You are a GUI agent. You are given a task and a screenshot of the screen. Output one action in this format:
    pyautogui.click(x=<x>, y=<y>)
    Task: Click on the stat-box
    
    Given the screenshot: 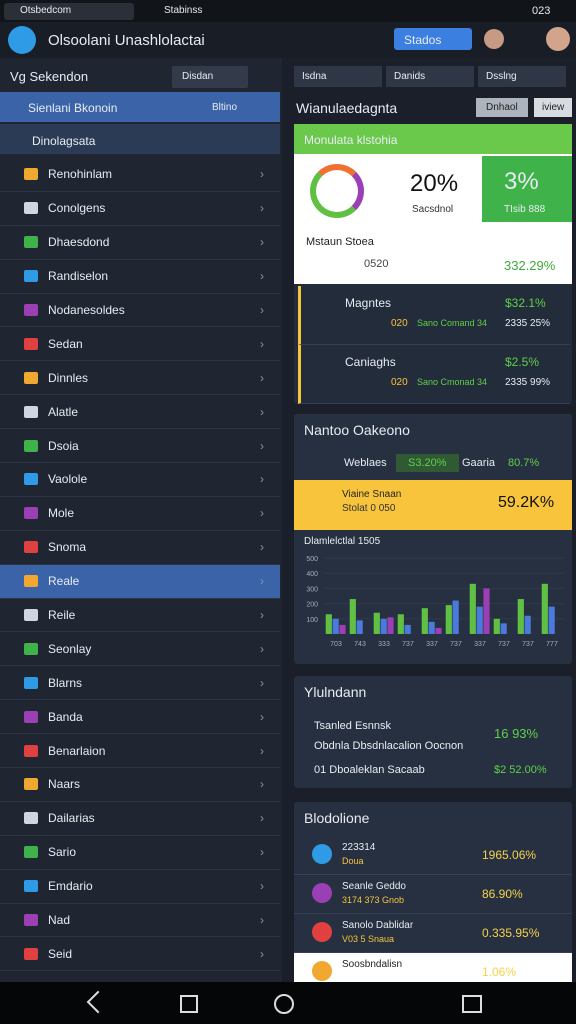 What is the action you would take?
    pyautogui.click(x=527, y=189)
    